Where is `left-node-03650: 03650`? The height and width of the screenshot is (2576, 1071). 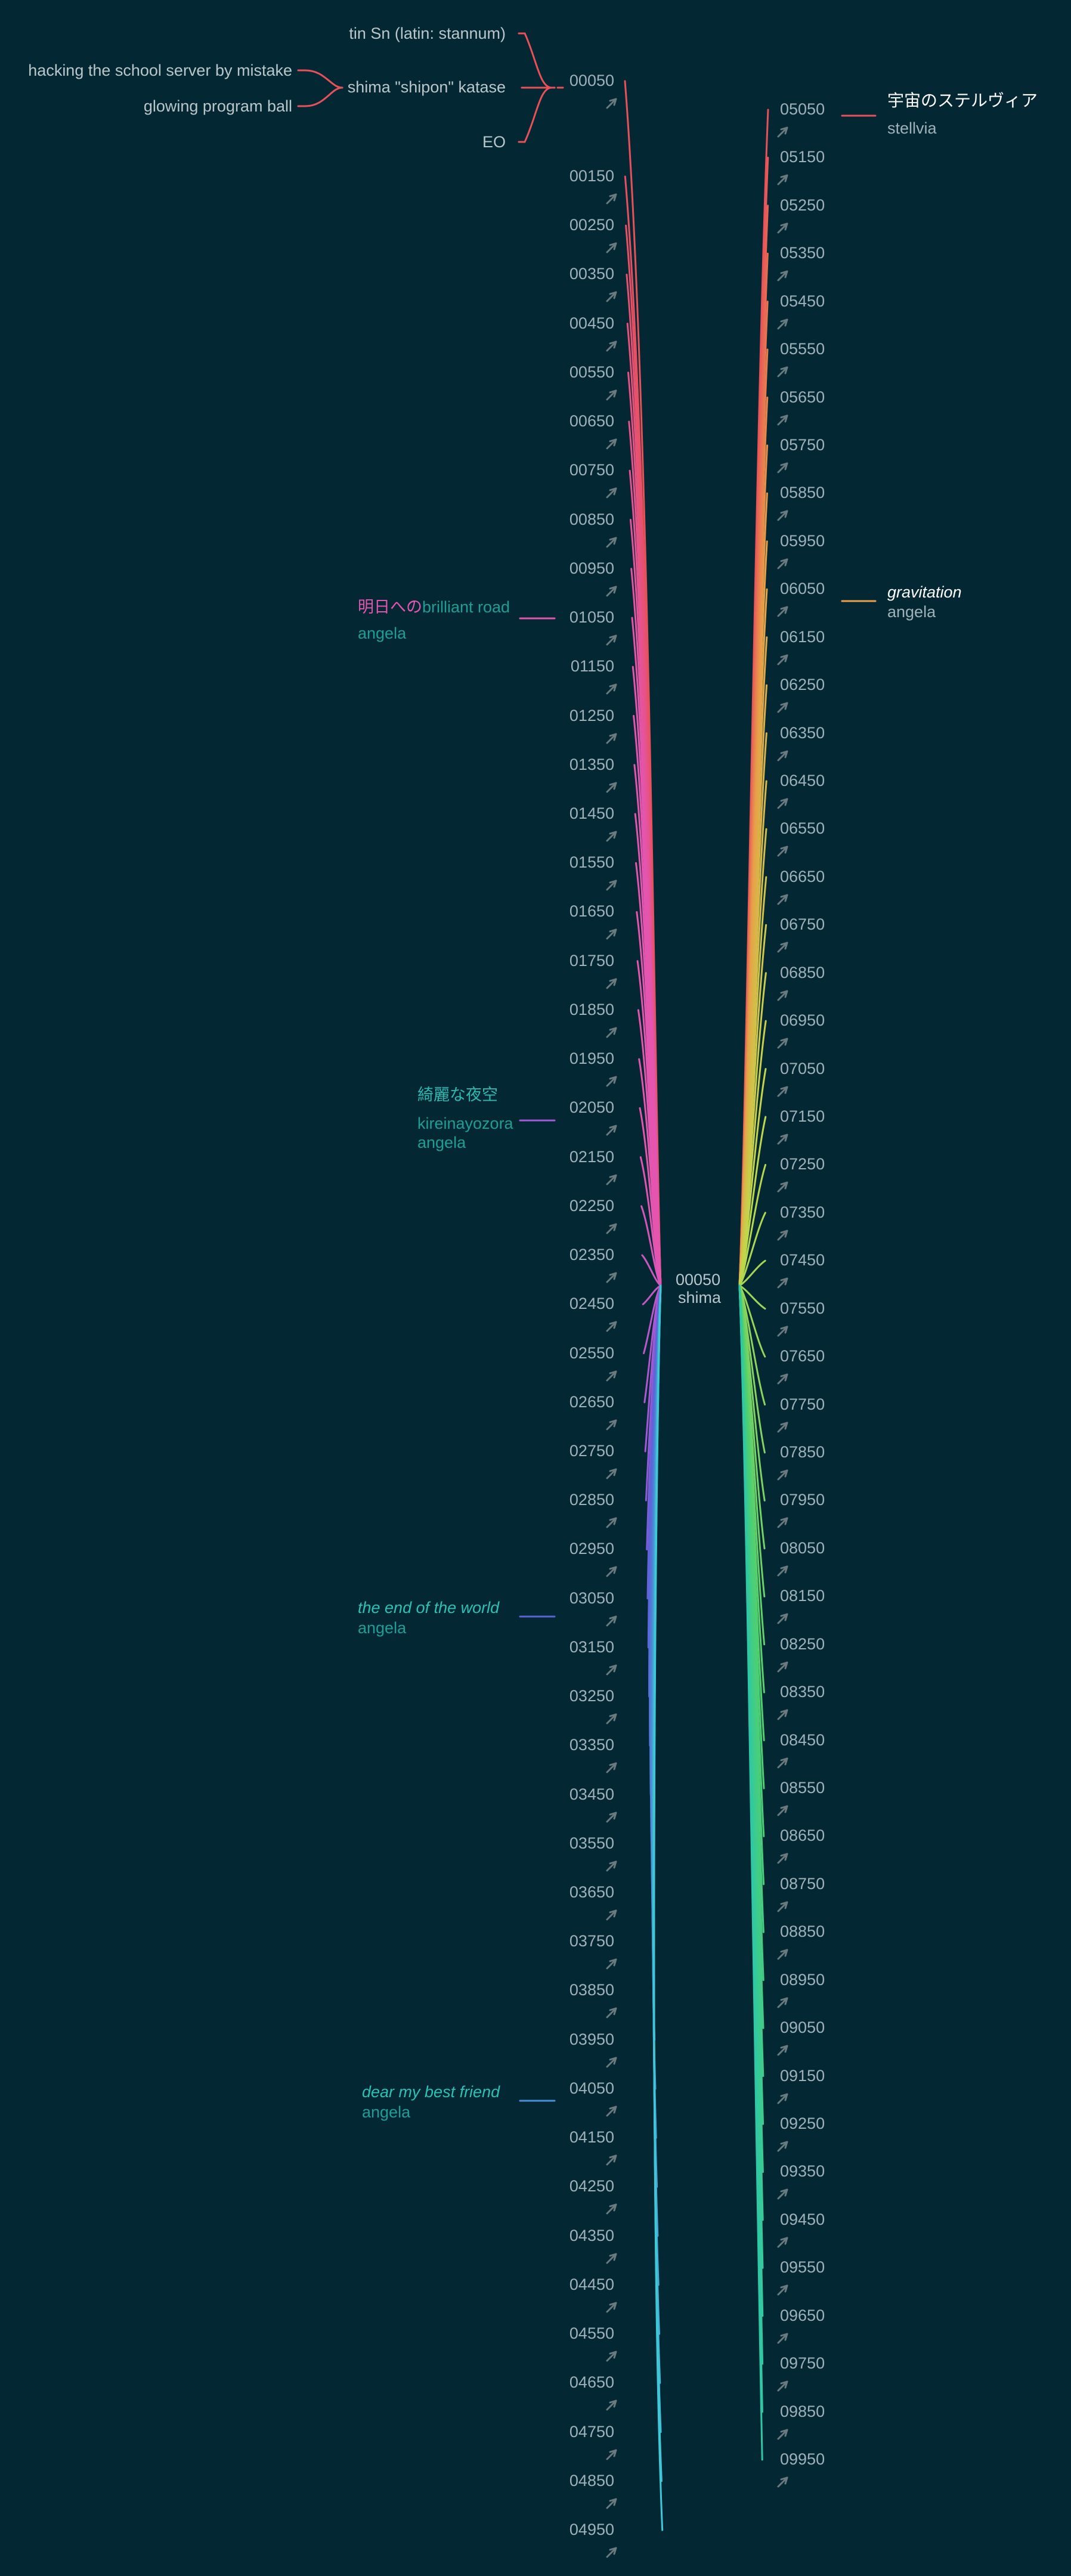
left-node-03650: 03650 is located at coordinates (591, 1892).